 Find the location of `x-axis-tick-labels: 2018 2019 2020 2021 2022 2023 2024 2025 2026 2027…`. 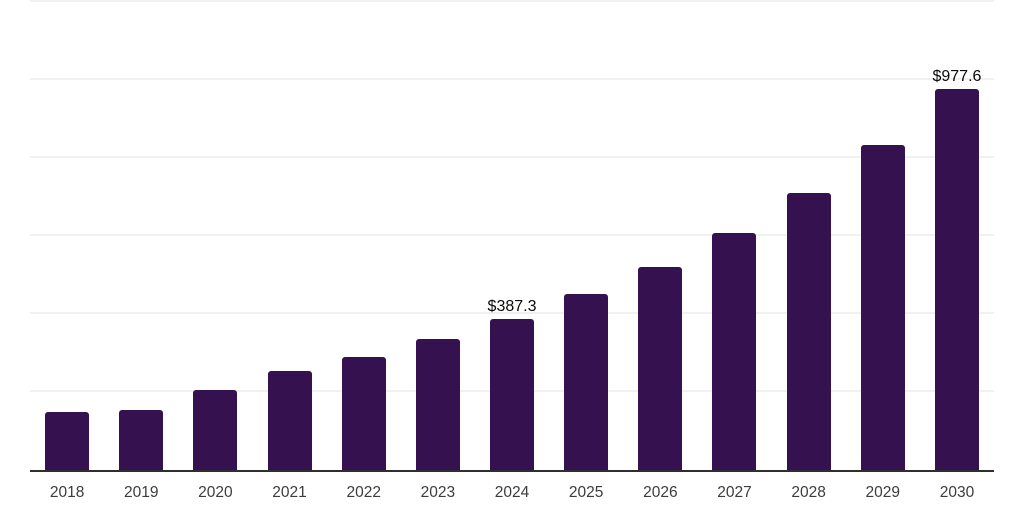

x-axis-tick-labels: 2018 2019 2020 2021 2022 2023 2024 2025 2026 2027… is located at coordinates (512, 494).